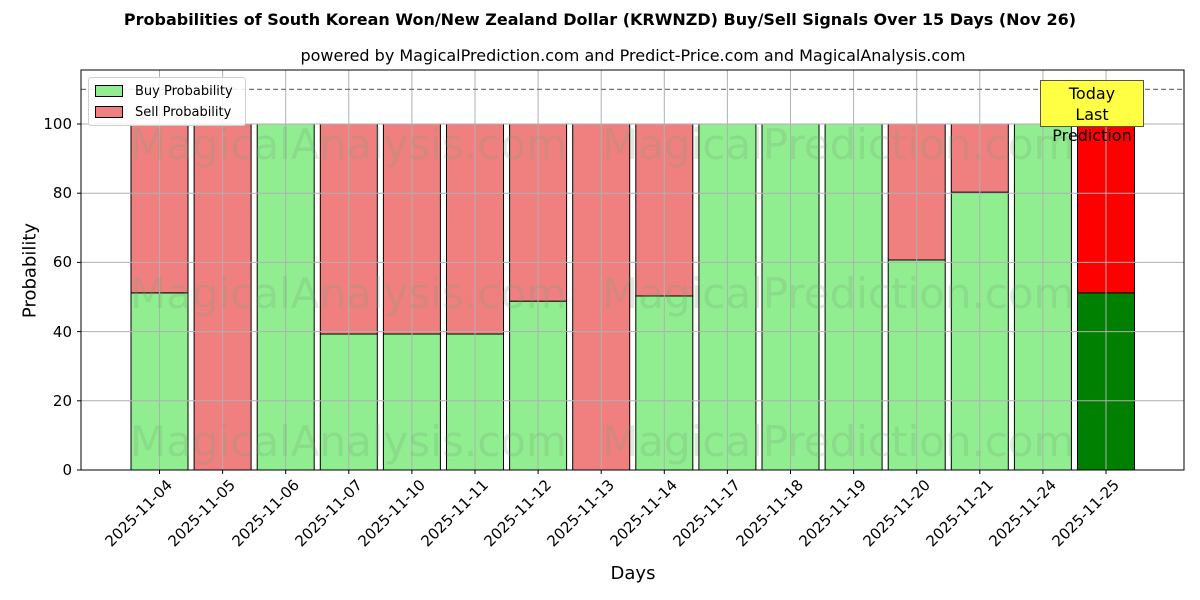 The width and height of the screenshot is (1200, 600). What do you see at coordinates (67, 470) in the screenshot?
I see `y-tick-label: 0` at bounding box center [67, 470].